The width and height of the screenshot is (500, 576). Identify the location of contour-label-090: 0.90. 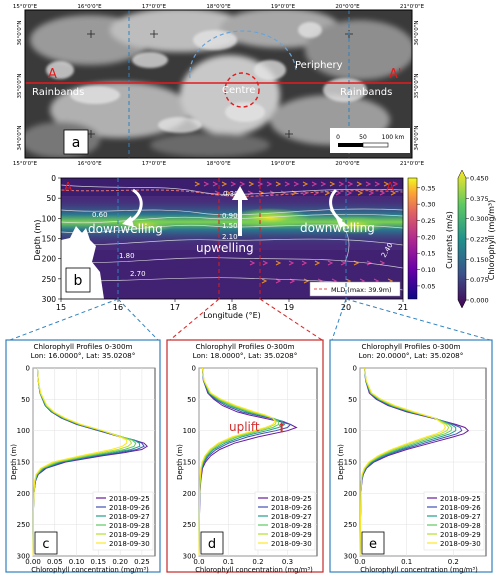
(230, 216).